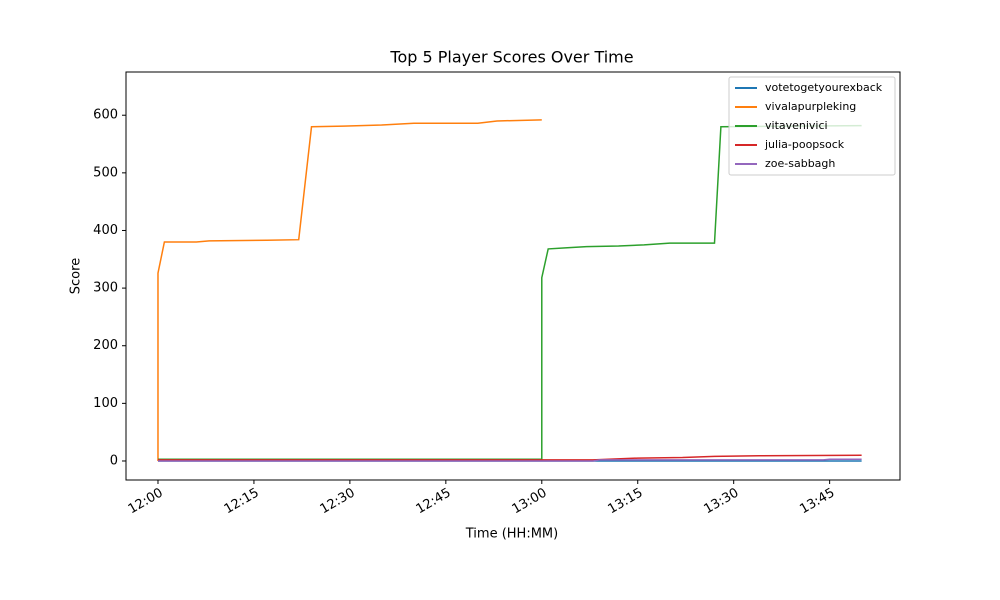 The width and height of the screenshot is (1000, 600). What do you see at coordinates (105, 288) in the screenshot?
I see `y-tick-label: 300` at bounding box center [105, 288].